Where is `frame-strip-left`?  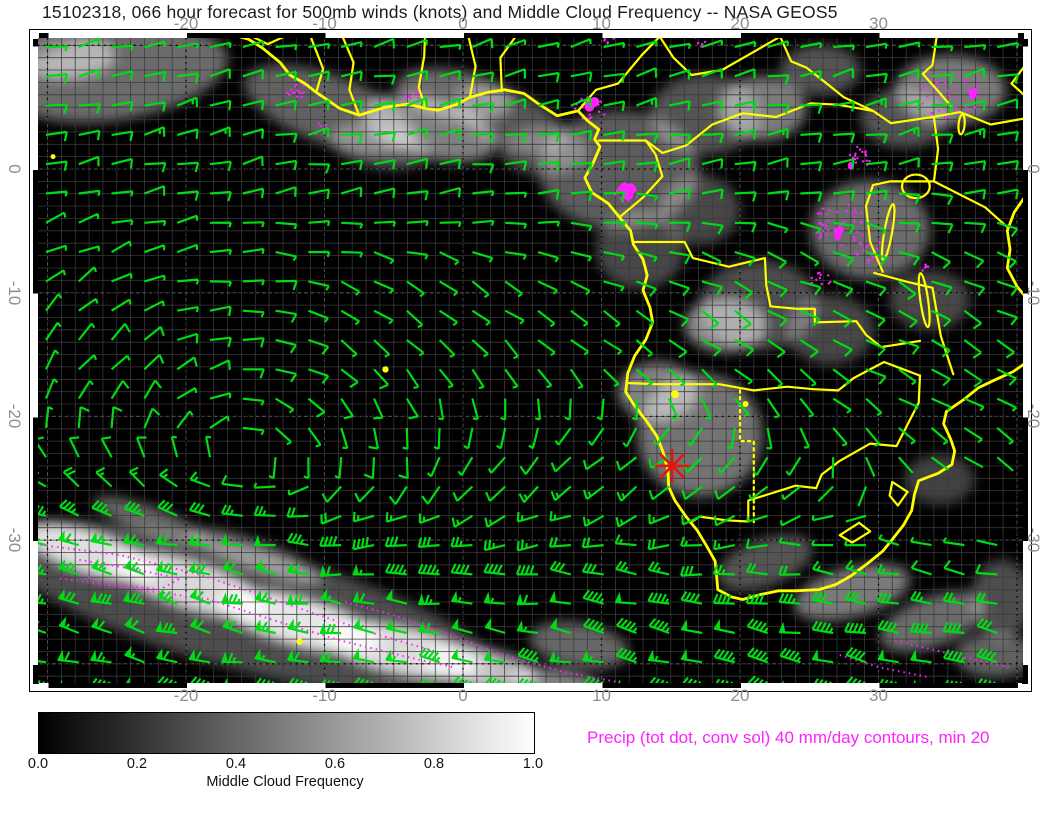
frame-strip-left is located at coordinates (36, 361).